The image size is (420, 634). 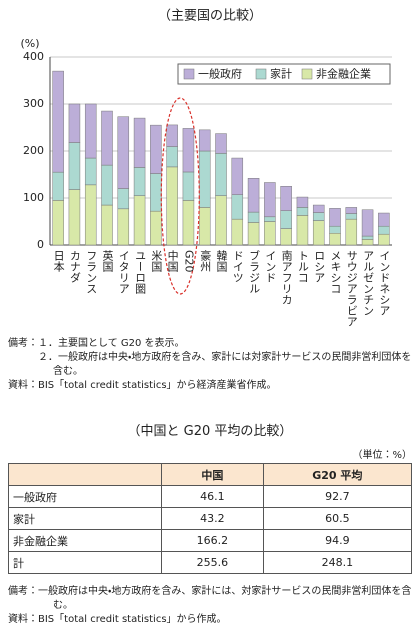 I want to click on x-tick-label: ユーロ圏, so click(x=140, y=272).